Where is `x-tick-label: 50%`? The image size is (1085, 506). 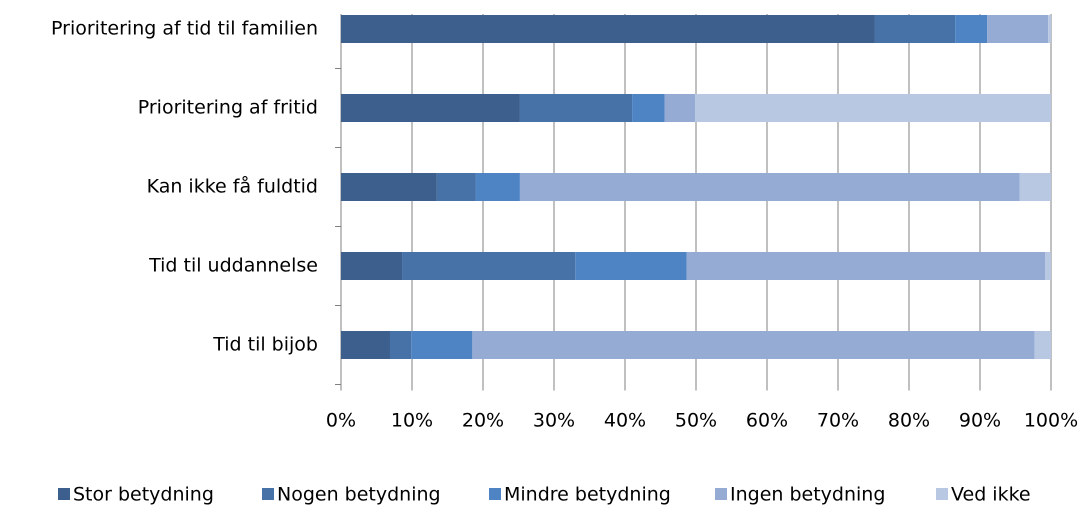 x-tick-label: 50% is located at coordinates (696, 421).